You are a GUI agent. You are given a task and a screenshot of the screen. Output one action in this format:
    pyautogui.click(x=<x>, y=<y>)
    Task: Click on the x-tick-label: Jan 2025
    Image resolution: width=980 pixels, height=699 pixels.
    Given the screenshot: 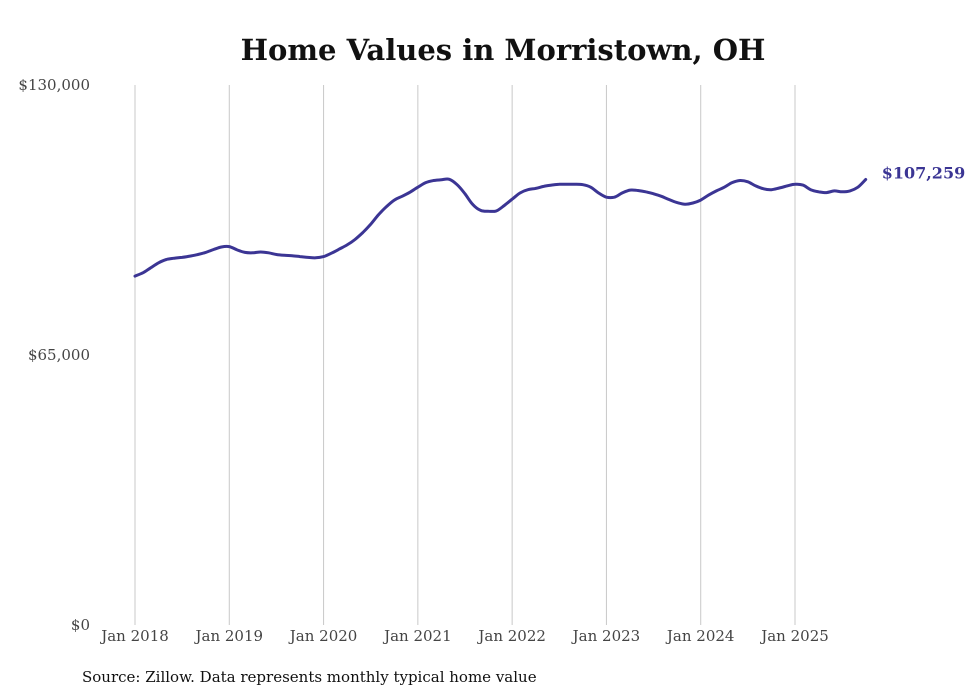 What is the action you would take?
    pyautogui.click(x=794, y=636)
    